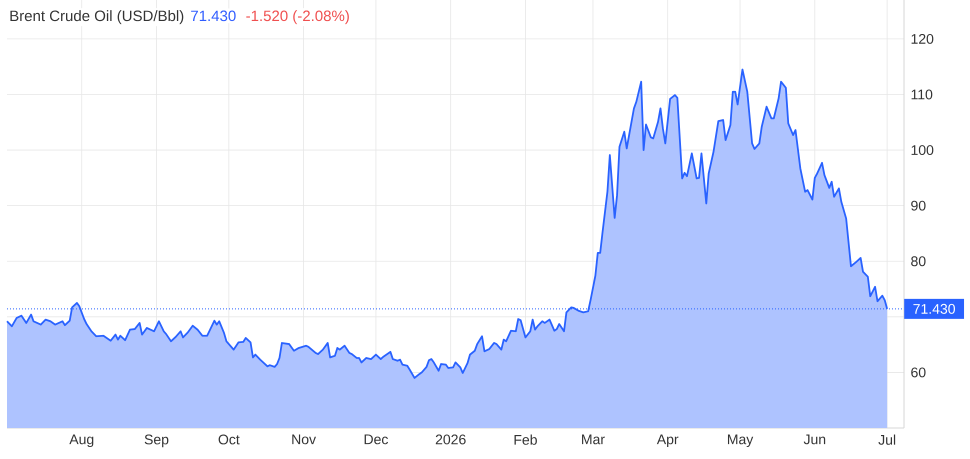 The width and height of the screenshot is (970, 459). What do you see at coordinates (918, 261) in the screenshot?
I see `y-tick-label: 80` at bounding box center [918, 261].